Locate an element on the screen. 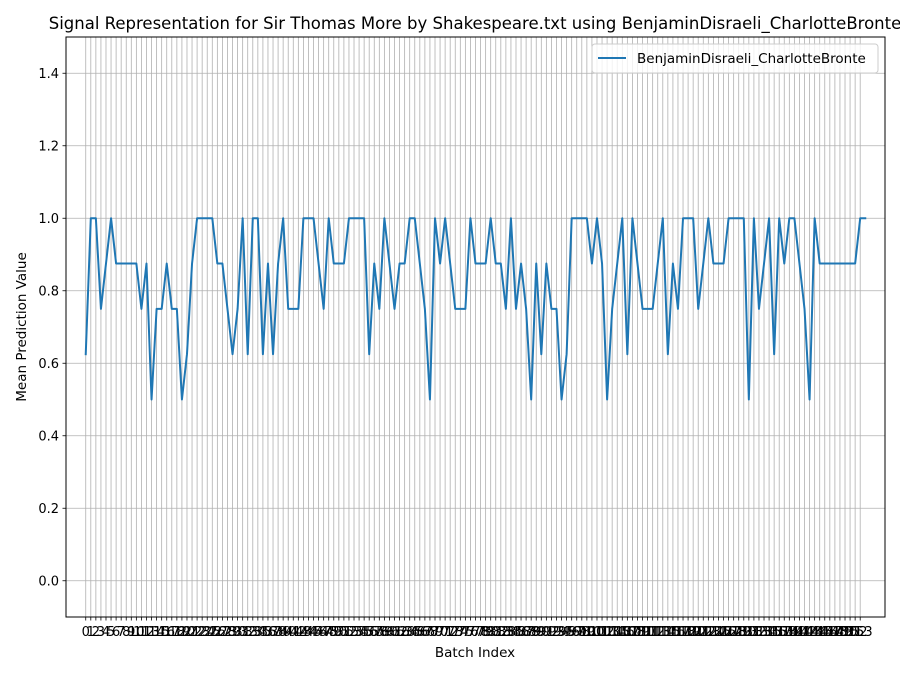  x-tick-label: 115 is located at coordinates (667, 632).